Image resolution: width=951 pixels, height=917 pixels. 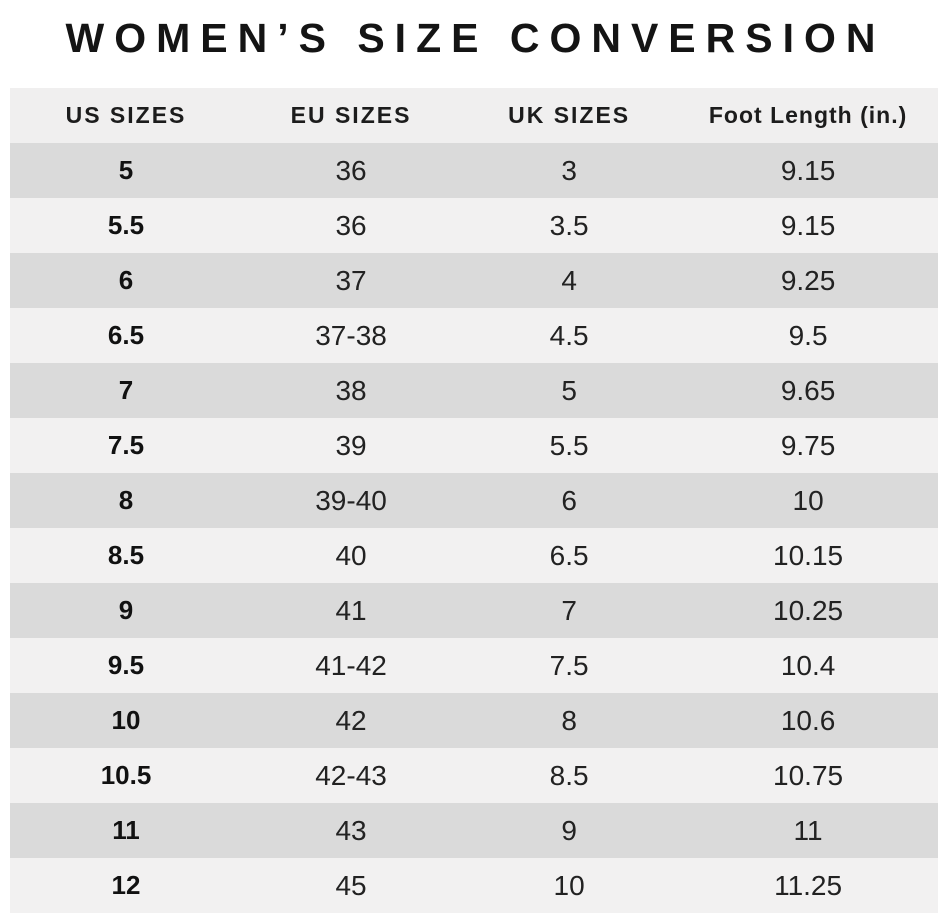 I want to click on table-row: 9 41 7 10.25, so click(x=474, y=610).